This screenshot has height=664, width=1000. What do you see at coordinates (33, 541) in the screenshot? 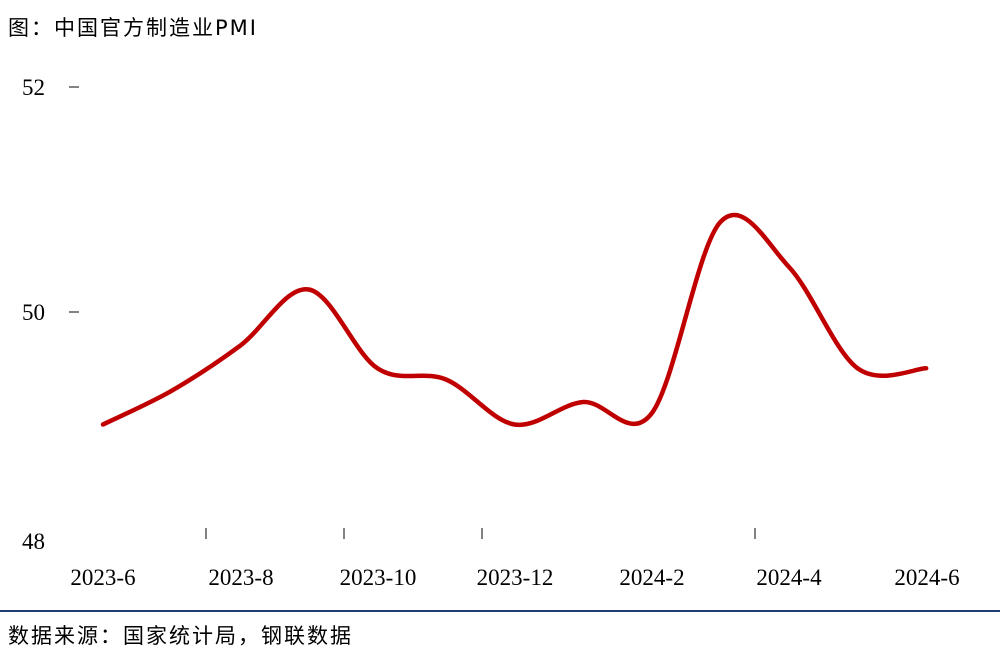
I see `y-tick-label-48: 48` at bounding box center [33, 541].